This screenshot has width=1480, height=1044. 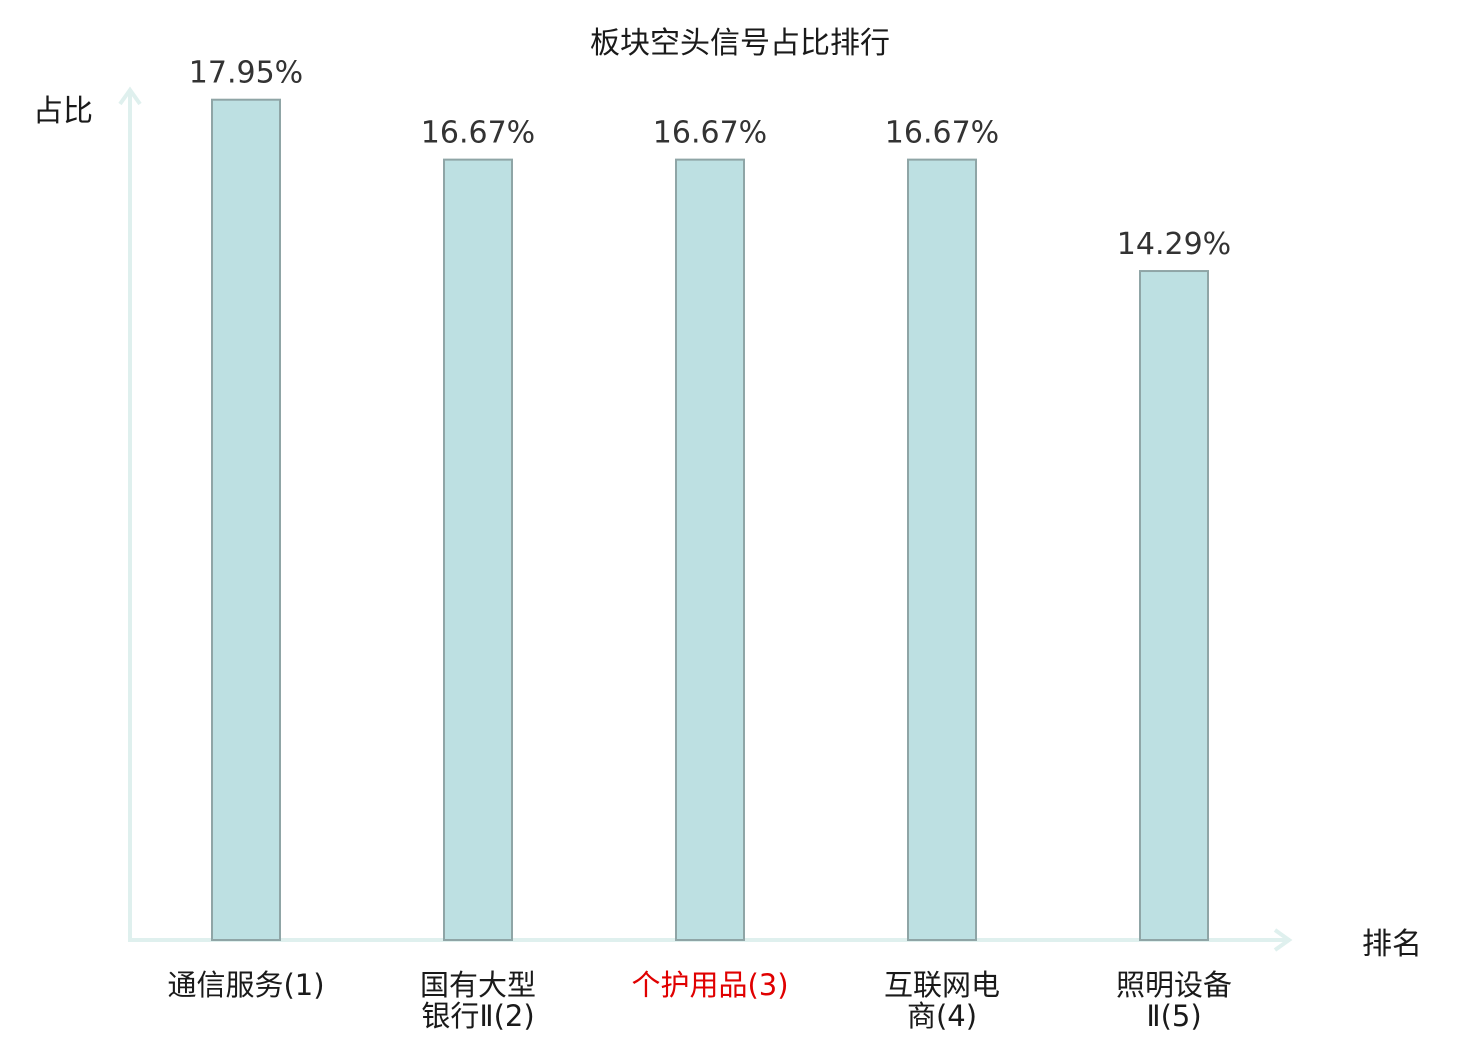 I want to click on x-tick-label-5-line-2: Ⅱ(5), so click(x=1173, y=1016).